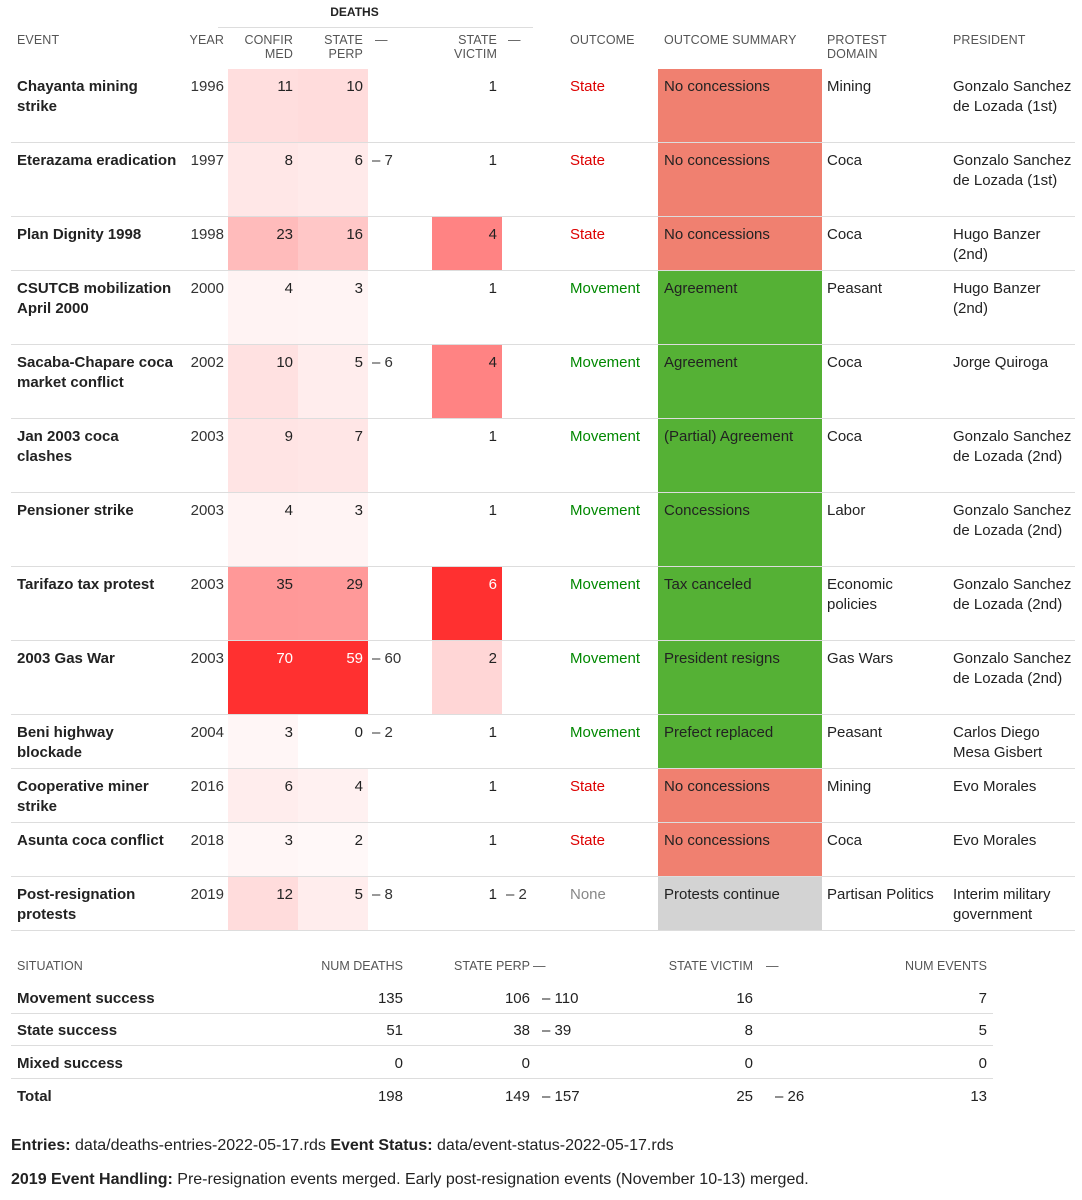  Describe the element at coordinates (790, 1096) in the screenshot. I see `summary-state-victim-range: – 26` at that location.